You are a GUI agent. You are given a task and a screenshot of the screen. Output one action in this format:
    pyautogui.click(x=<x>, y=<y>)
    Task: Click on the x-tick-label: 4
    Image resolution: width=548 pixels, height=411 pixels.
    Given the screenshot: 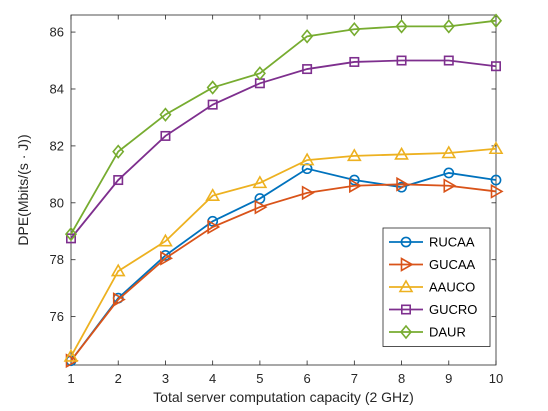 What is the action you would take?
    pyautogui.click(x=212, y=378)
    